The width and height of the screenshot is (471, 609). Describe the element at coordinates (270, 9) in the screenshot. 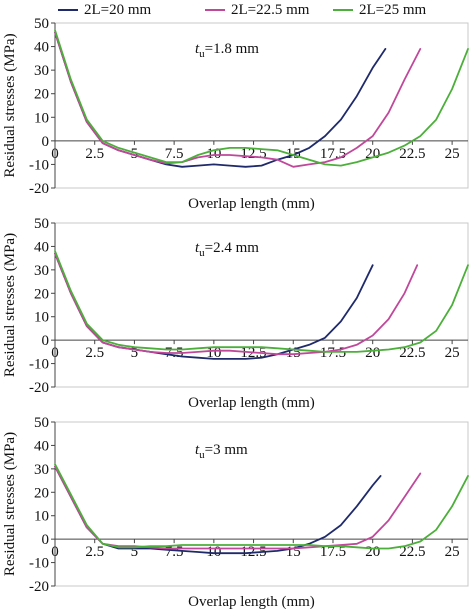

I see `legend-label-2l-22-5: 2L=22.5 mm` at that location.